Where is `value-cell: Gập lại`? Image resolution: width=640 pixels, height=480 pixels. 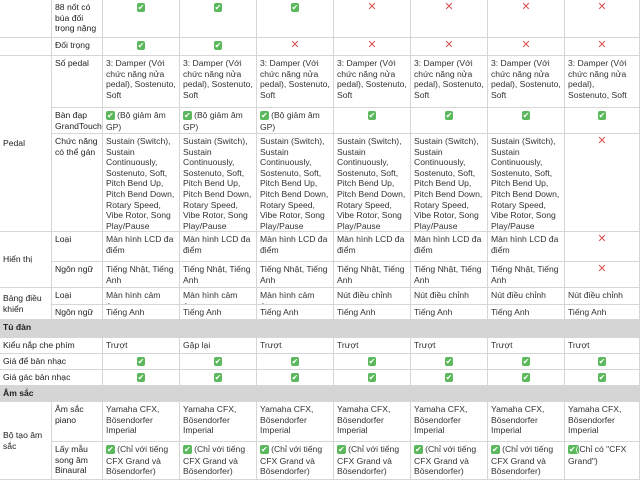
value-cell: Gập lại is located at coordinates (218, 346).